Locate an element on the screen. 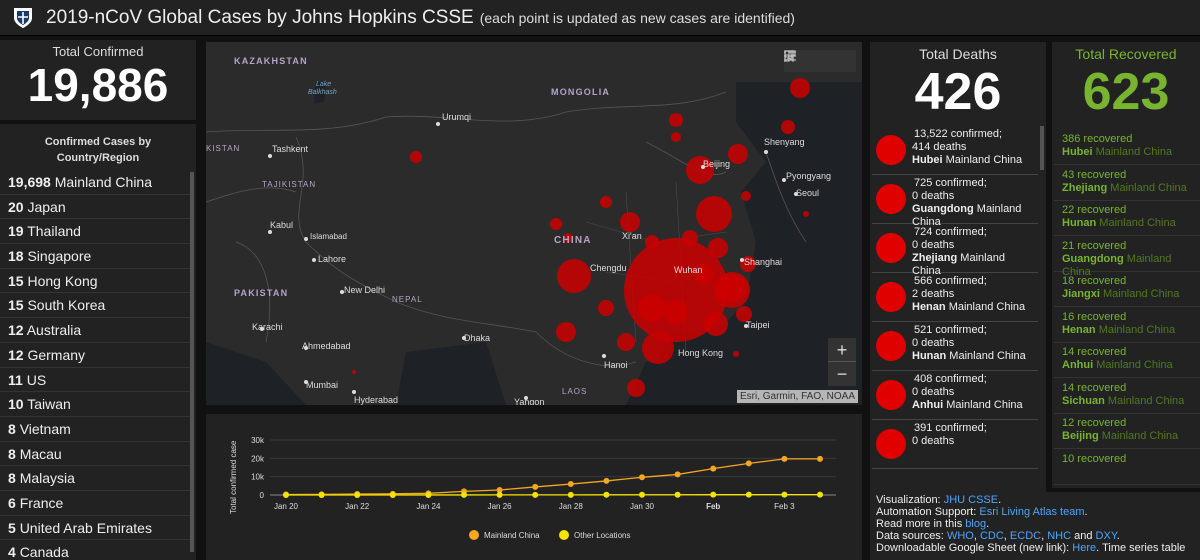 The width and height of the screenshot is (1200, 560). recovered-row: 10 recovered is located at coordinates (1127, 467).